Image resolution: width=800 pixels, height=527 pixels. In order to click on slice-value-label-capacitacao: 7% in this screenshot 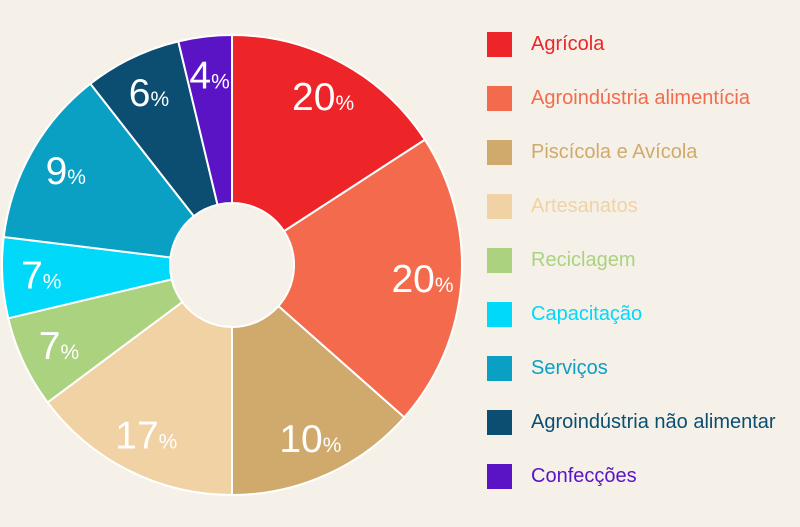, I will do `click(41, 276)`.